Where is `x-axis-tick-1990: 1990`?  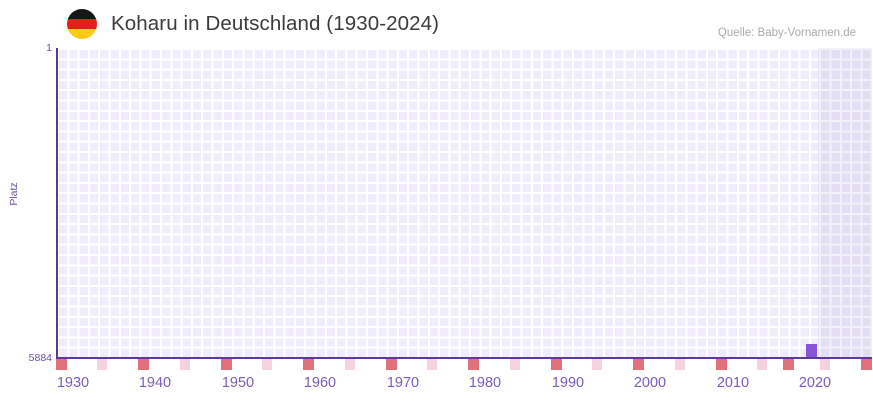 x-axis-tick-1990: 1990 is located at coordinates (568, 383).